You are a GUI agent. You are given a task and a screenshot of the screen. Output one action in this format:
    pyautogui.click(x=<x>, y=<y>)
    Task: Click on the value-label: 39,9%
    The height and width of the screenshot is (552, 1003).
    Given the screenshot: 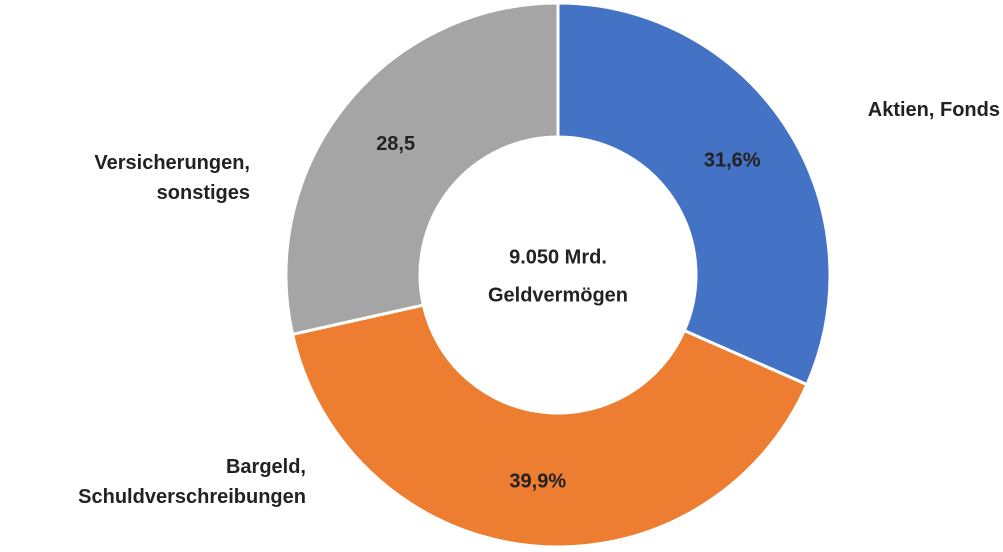 What is the action you would take?
    pyautogui.click(x=537, y=481)
    